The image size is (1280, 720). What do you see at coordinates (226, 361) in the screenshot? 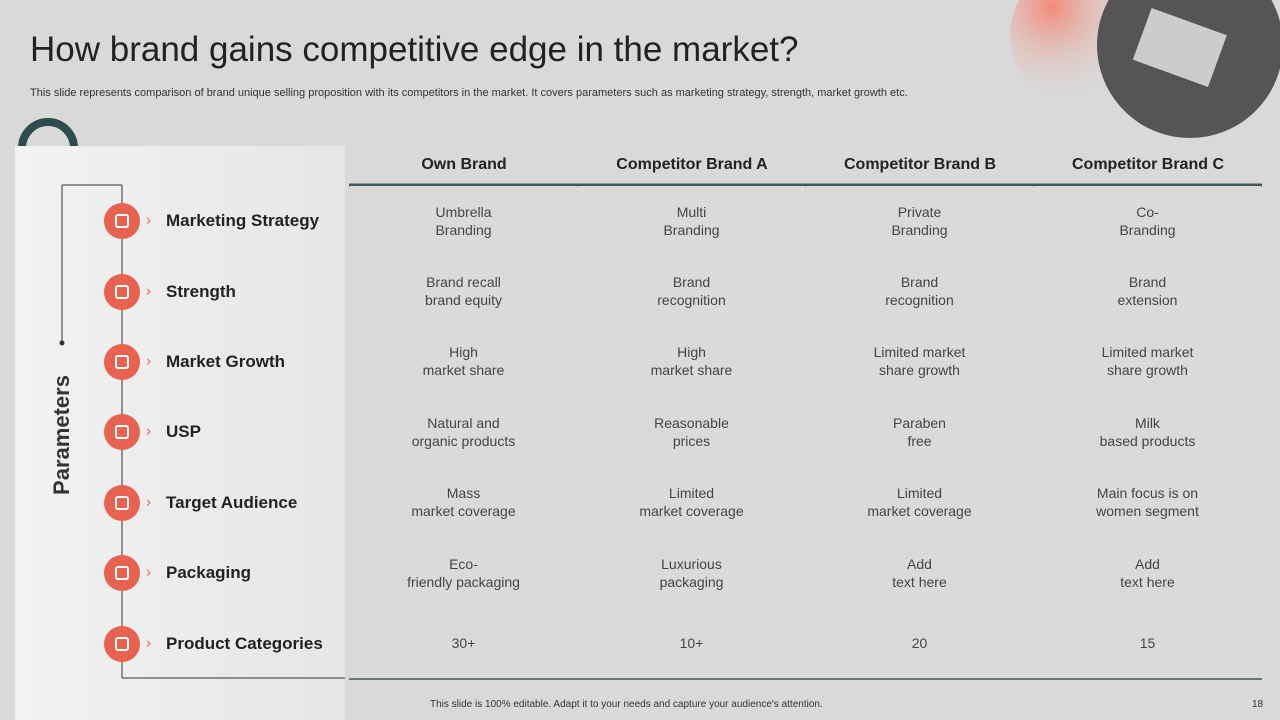
I see `row-label: Market Growth` at bounding box center [226, 361].